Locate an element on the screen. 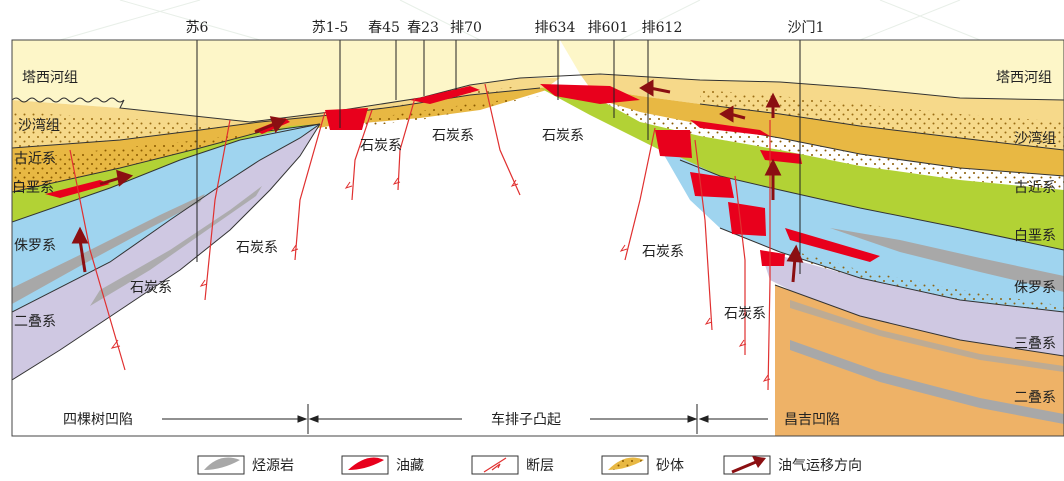 The image size is (1064, 481). legend-item: 断层 is located at coordinates (512, 465).